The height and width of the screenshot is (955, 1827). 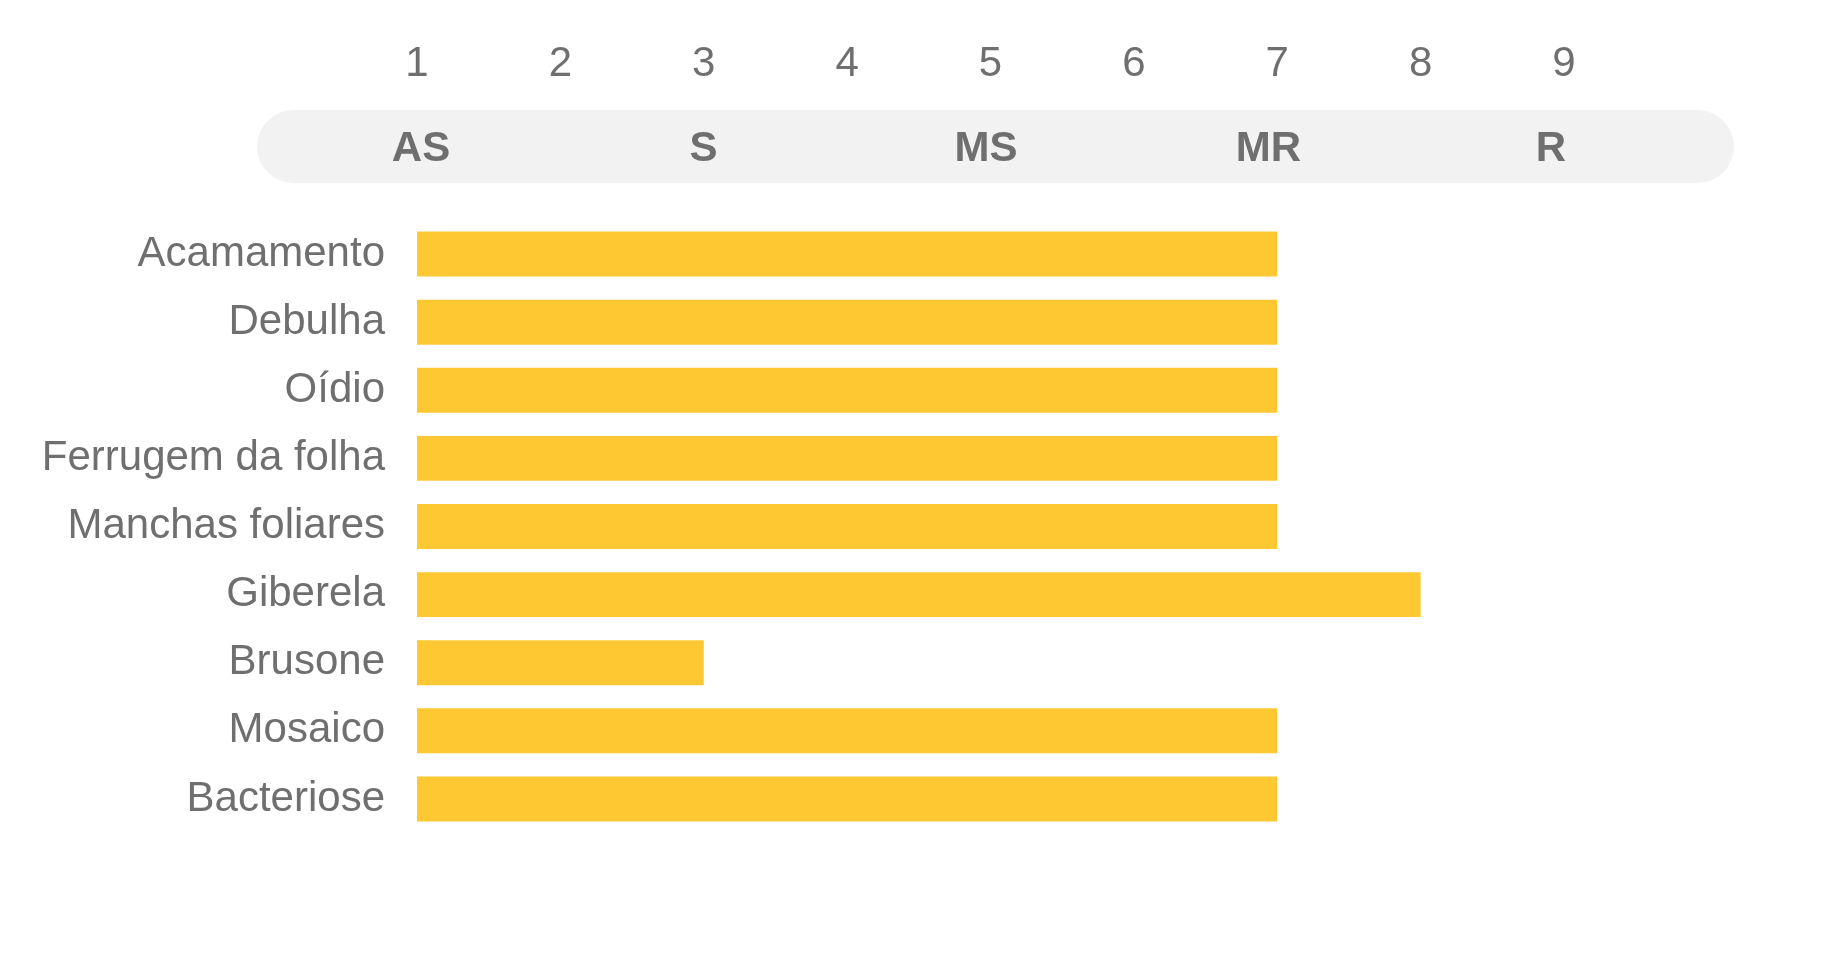 What do you see at coordinates (306, 728) in the screenshot?
I see `y-tick-label: Mosaico` at bounding box center [306, 728].